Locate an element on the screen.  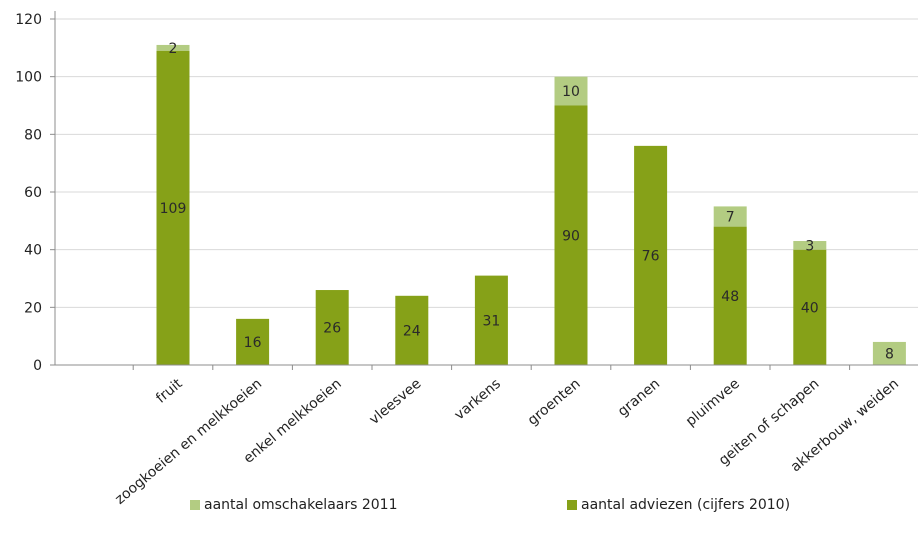
legend-label-omschakelaars: aantal omschakelaars 2011 is located at coordinates (301, 505).